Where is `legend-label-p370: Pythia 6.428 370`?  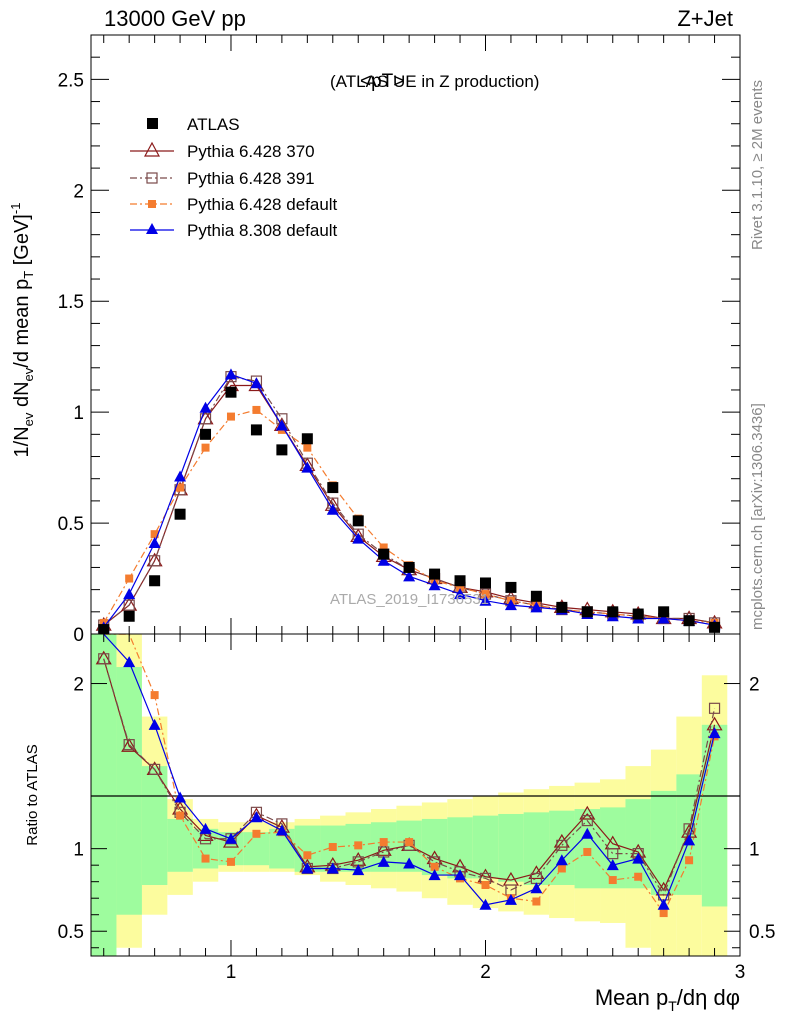
legend-label-p370: Pythia 6.428 370 is located at coordinates (251, 151).